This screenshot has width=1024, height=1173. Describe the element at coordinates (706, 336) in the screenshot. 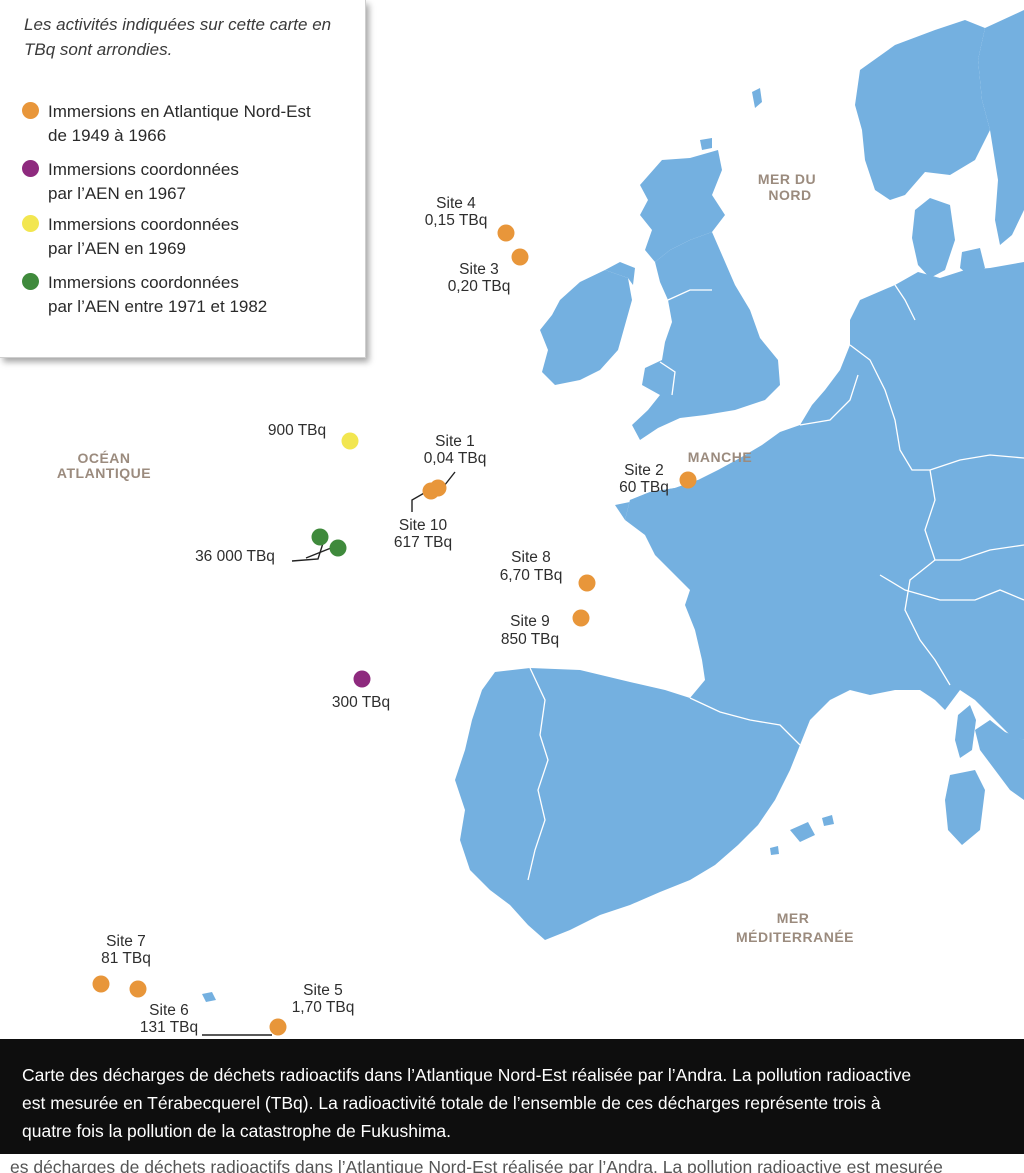

I see `land-england` at that location.